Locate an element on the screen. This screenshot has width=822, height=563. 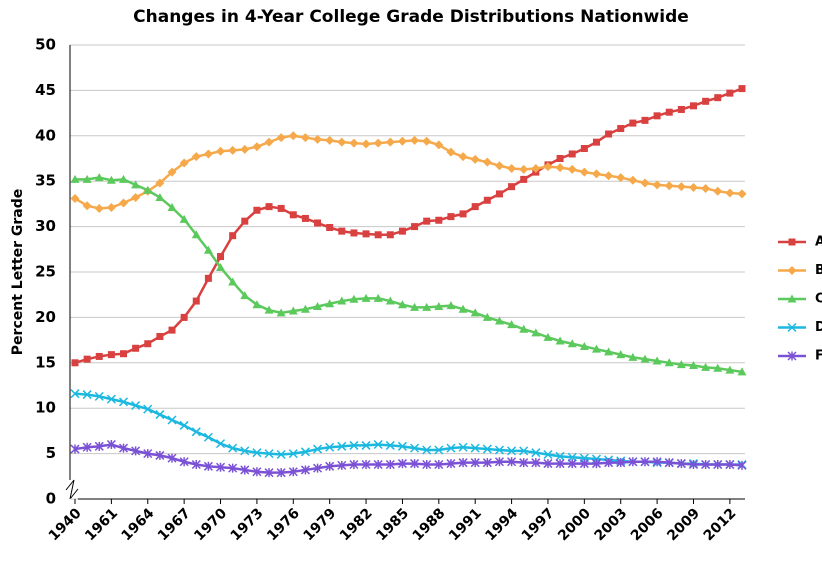
x-tick-label: 1994 is located at coordinates (501, 524).